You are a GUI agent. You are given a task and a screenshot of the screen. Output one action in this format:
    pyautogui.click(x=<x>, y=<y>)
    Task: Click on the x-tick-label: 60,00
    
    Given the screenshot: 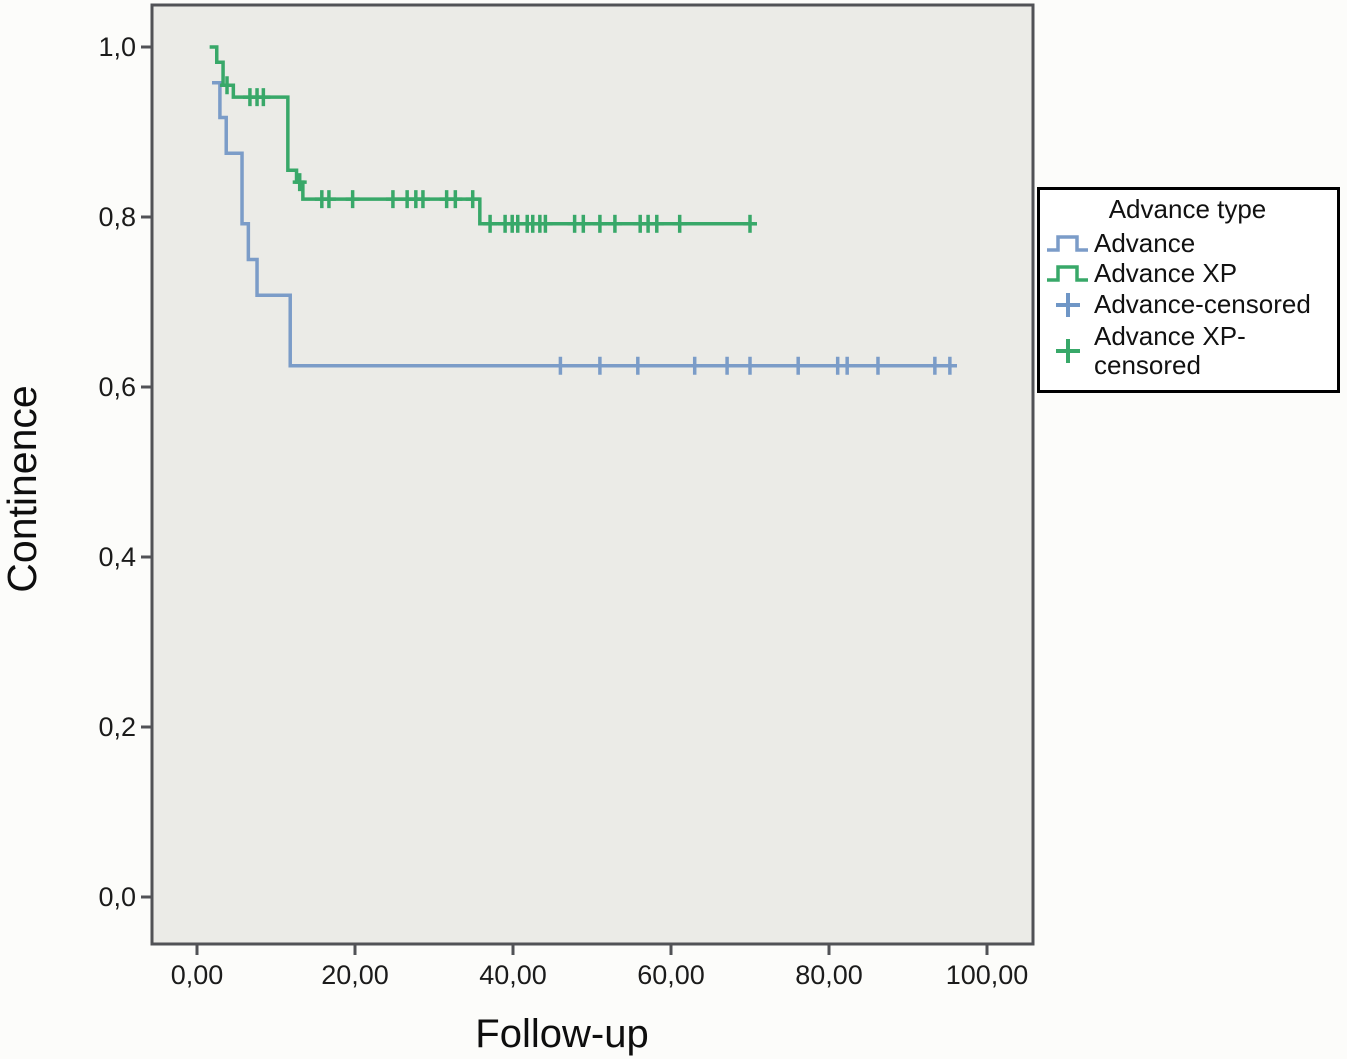 What is the action you would take?
    pyautogui.click(x=671, y=975)
    